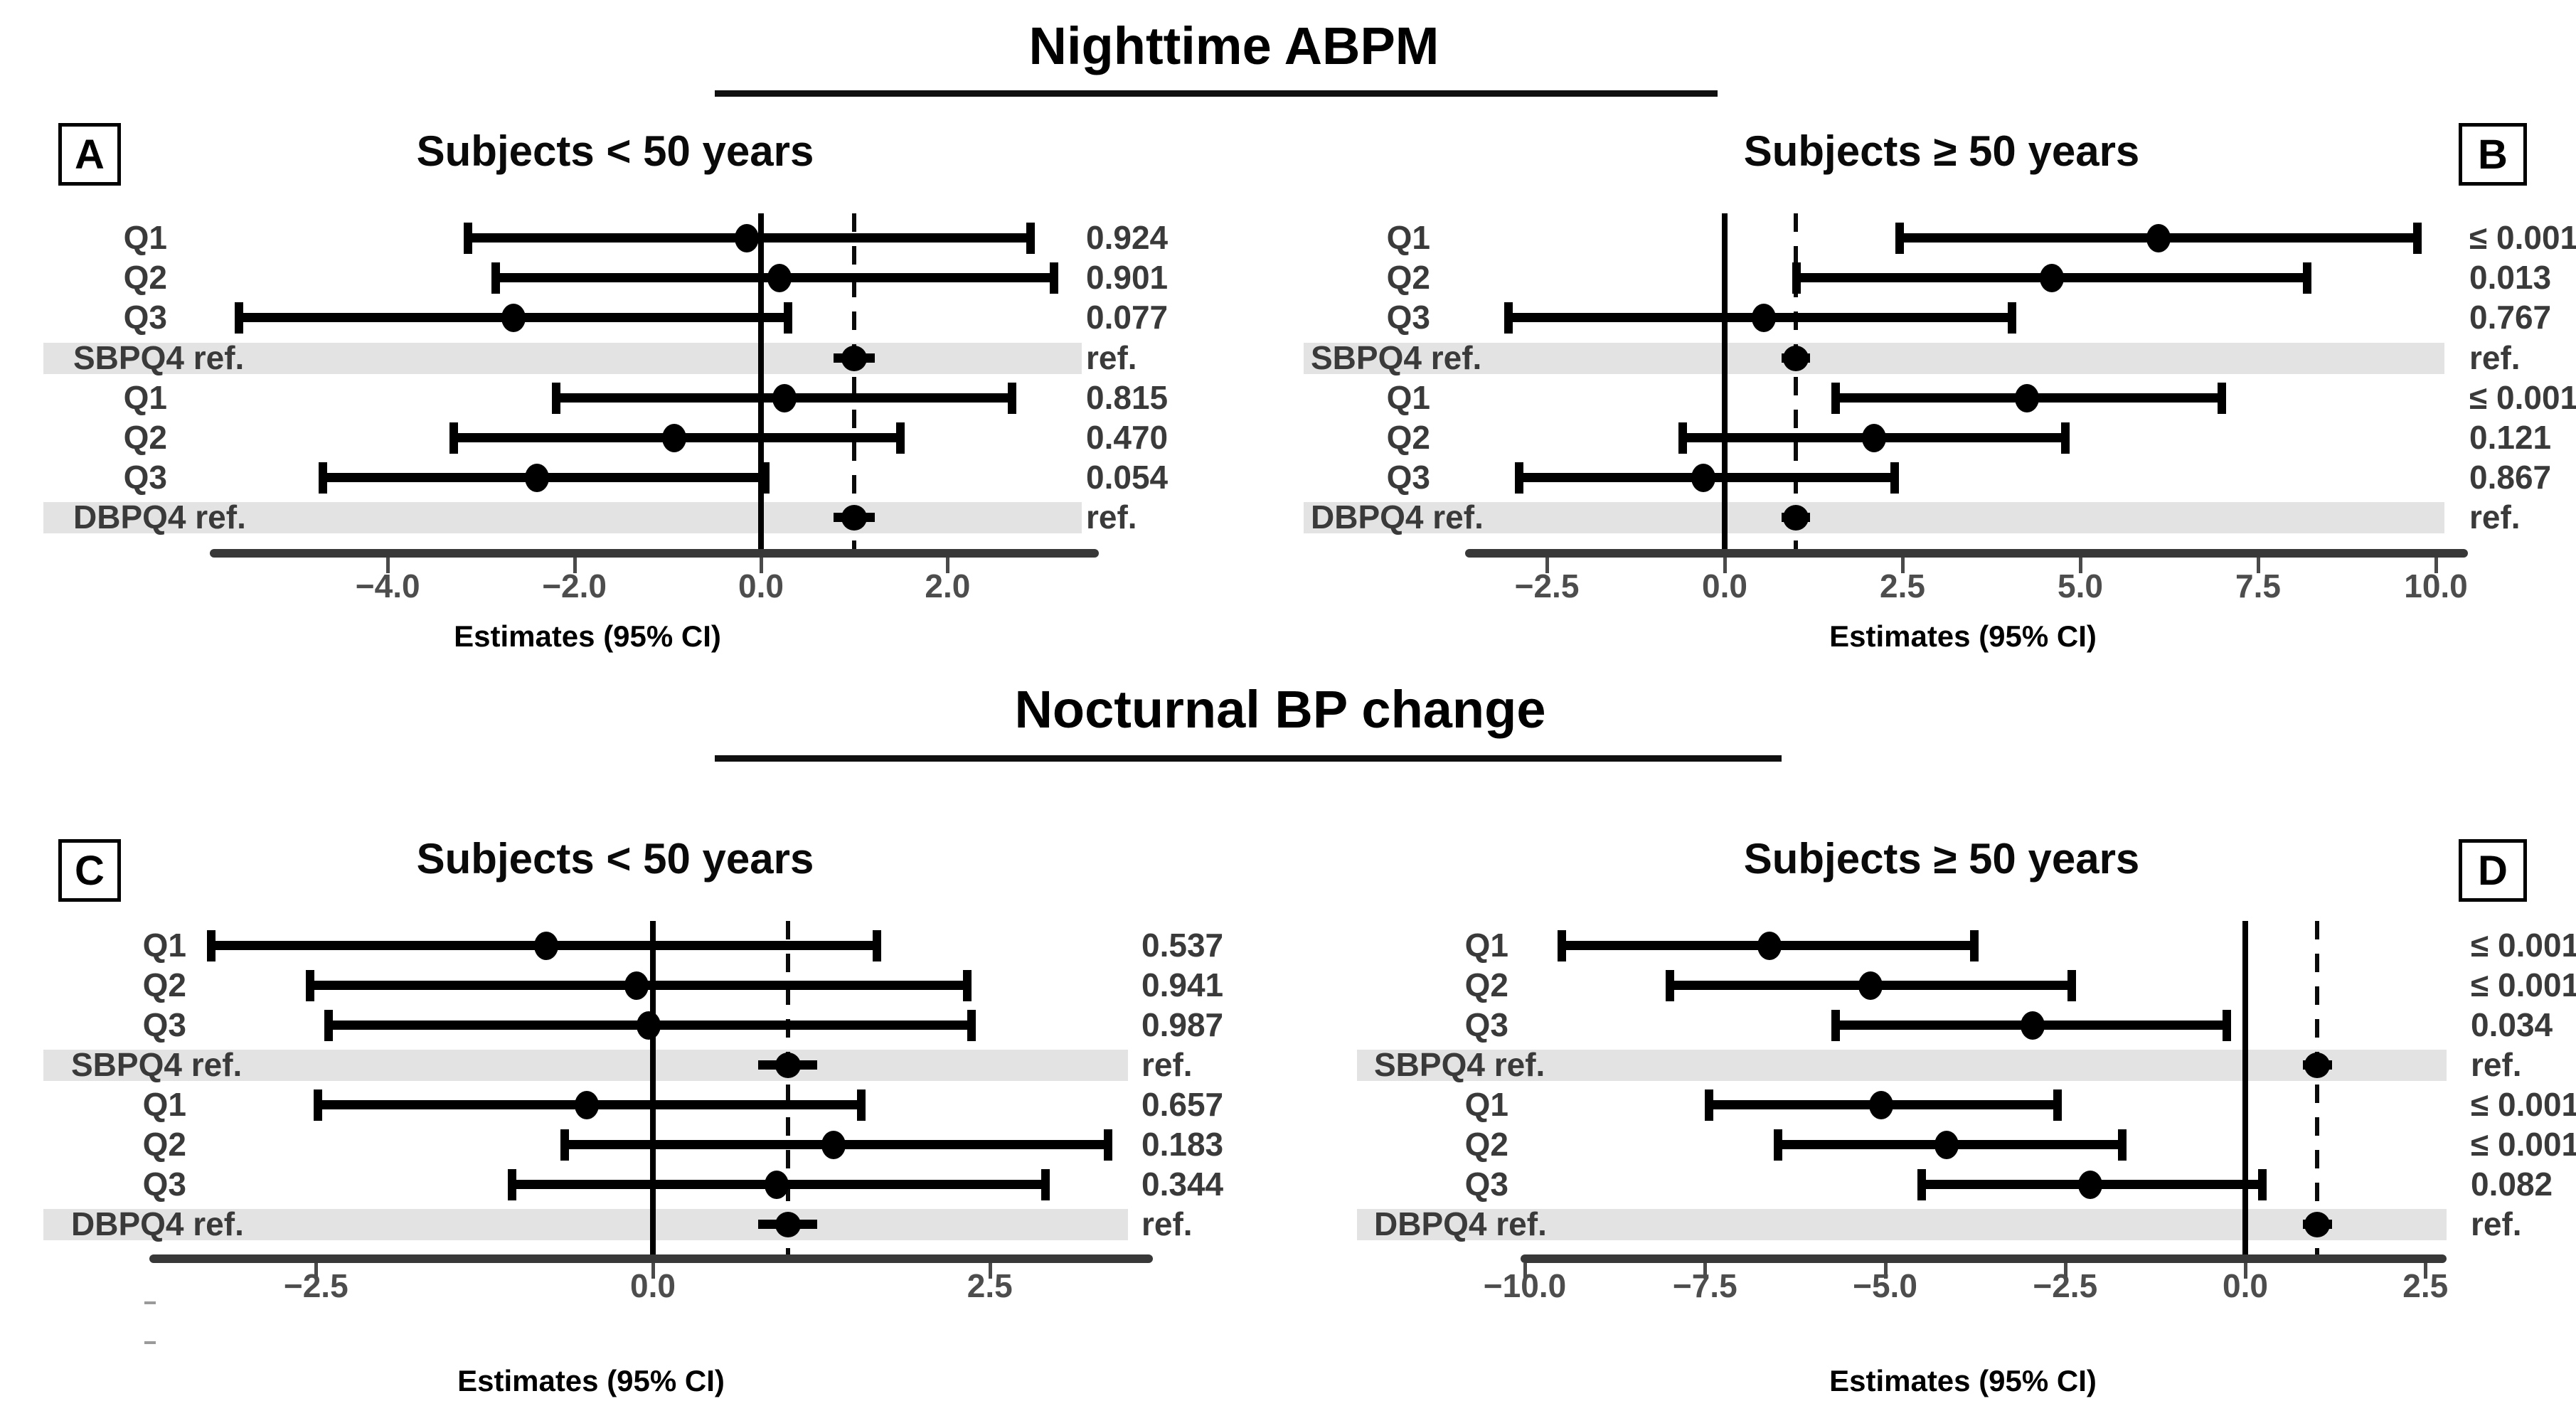  I want to click on x-axis-tick-label: 7.5, so click(2258, 586).